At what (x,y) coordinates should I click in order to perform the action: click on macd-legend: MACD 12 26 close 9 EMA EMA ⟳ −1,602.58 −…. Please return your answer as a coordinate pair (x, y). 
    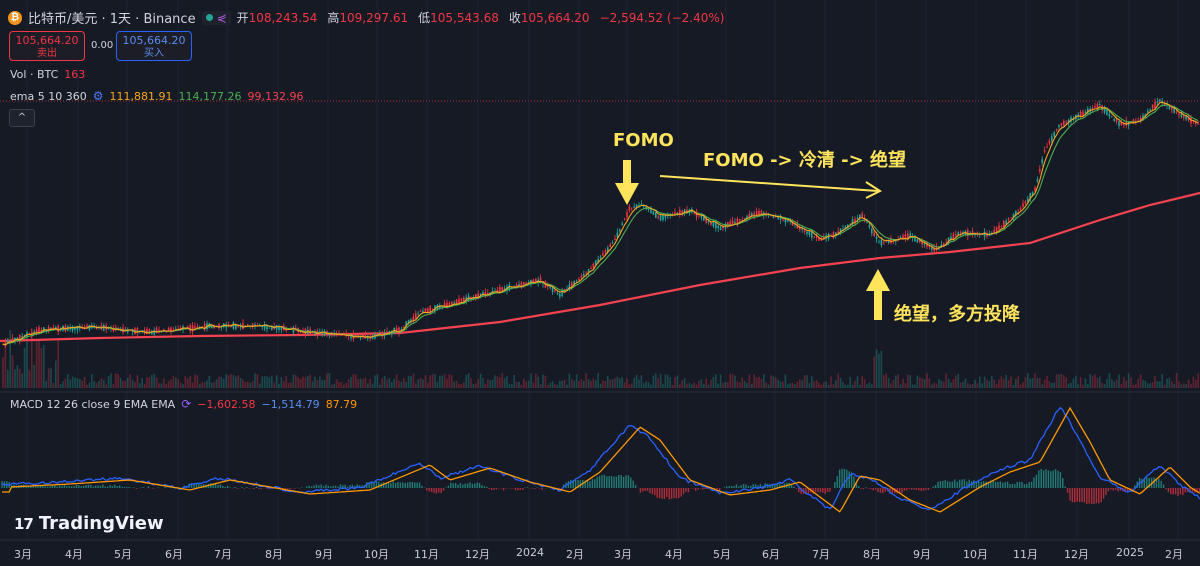
    Looking at the image, I should click on (183, 404).